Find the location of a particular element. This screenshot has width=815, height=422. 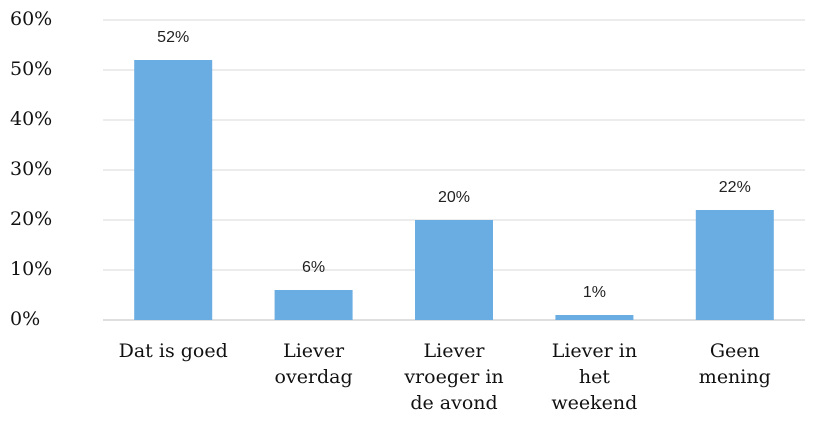

y-tick-label: 30% is located at coordinates (31, 169).